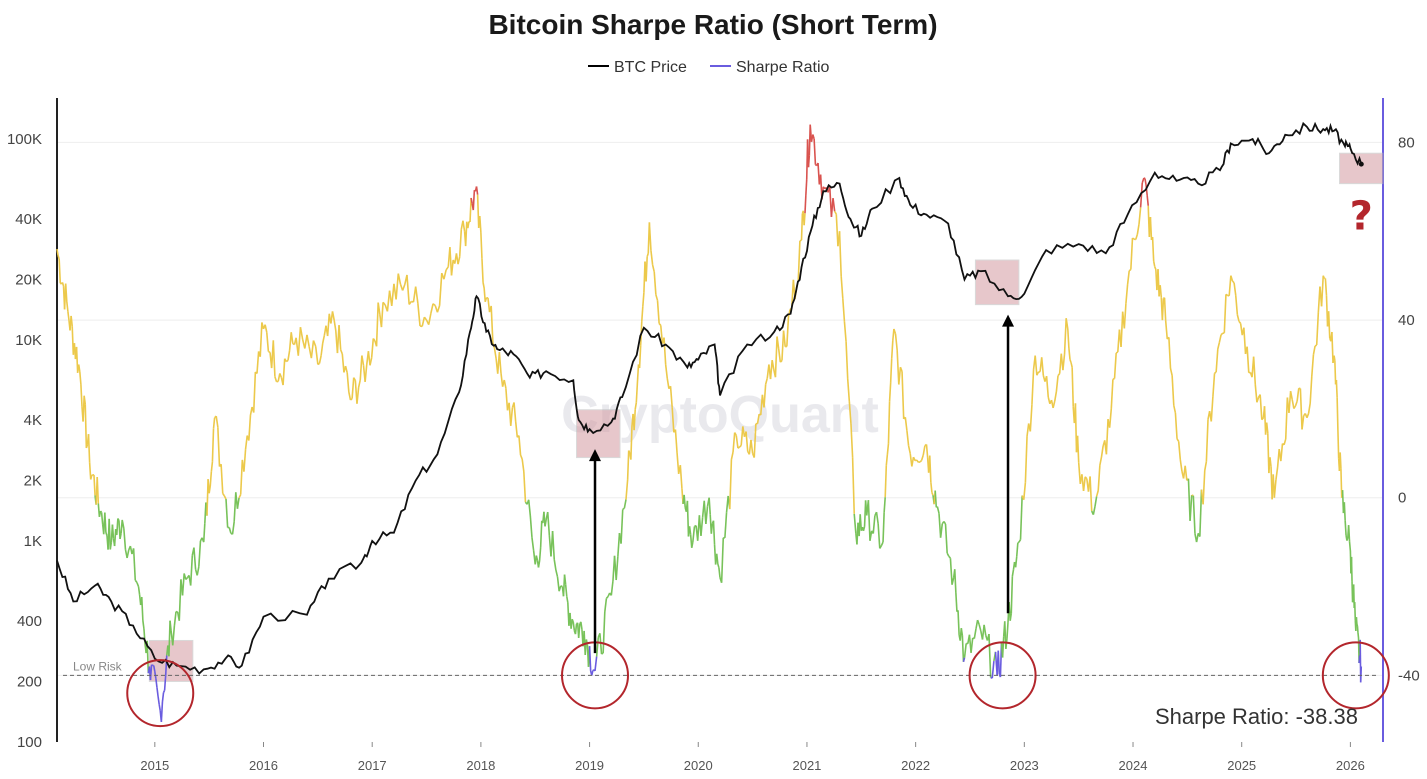 The height and width of the screenshot is (779, 1427). I want to click on highlight-box, so click(598, 434).